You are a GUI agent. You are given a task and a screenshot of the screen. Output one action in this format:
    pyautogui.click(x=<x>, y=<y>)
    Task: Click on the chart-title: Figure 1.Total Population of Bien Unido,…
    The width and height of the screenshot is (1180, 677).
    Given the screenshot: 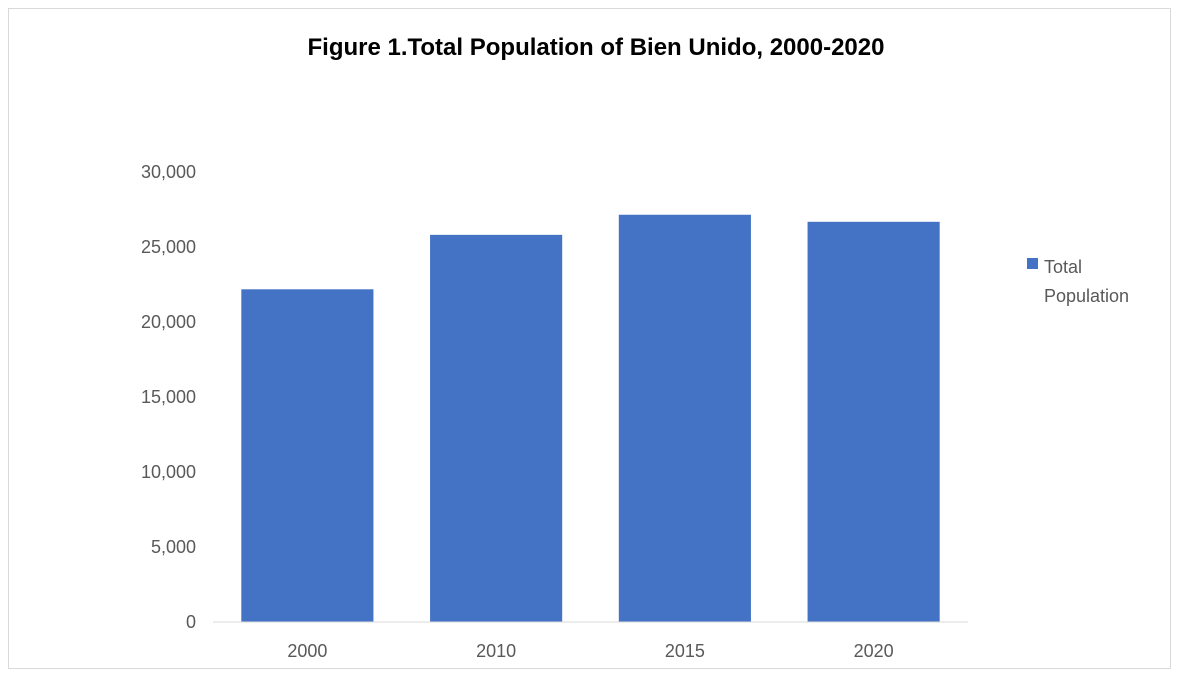 What is the action you would take?
    pyautogui.click(x=596, y=47)
    